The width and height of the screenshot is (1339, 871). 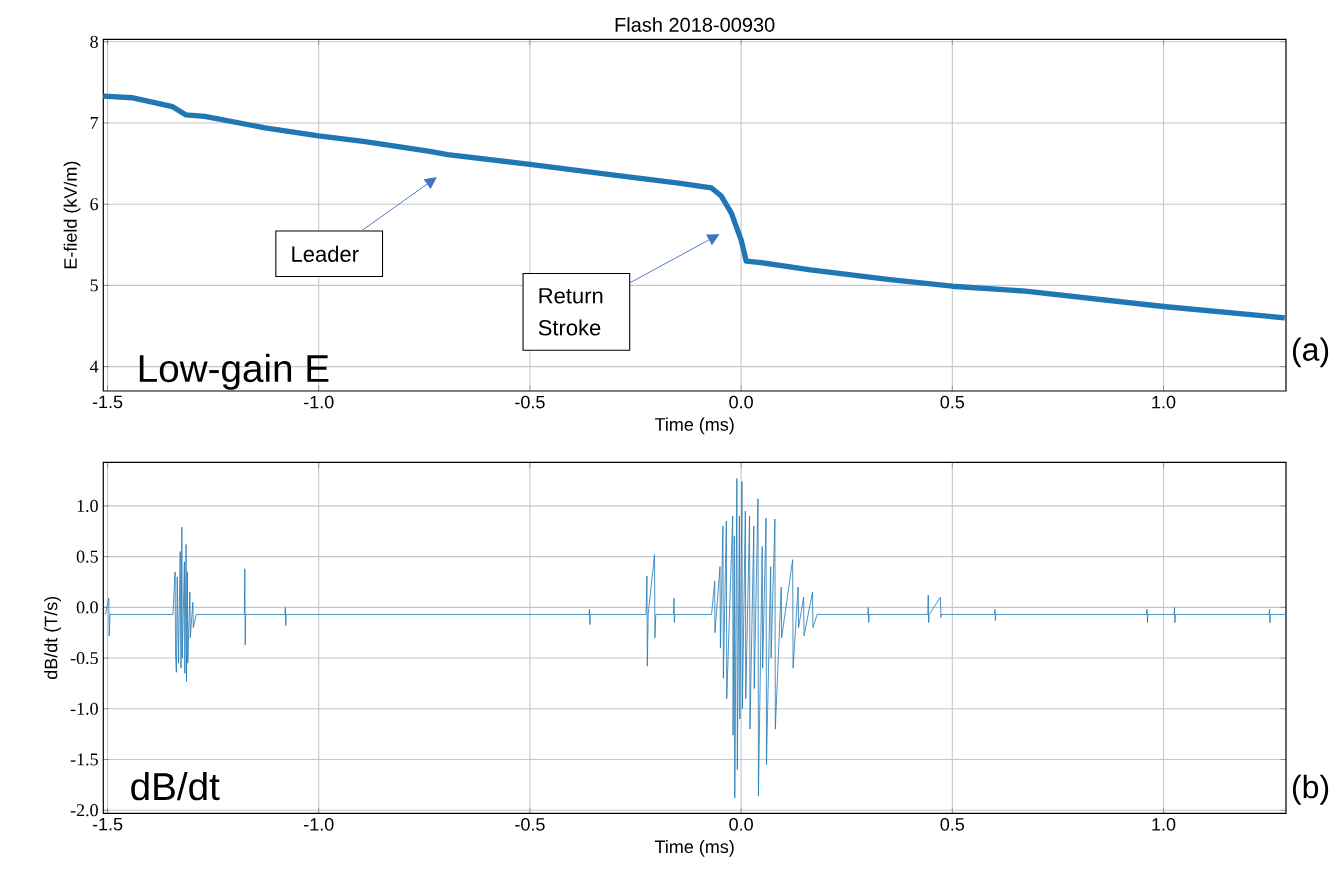 I want to click on y-tick-label: 0.5, so click(x=87, y=556).